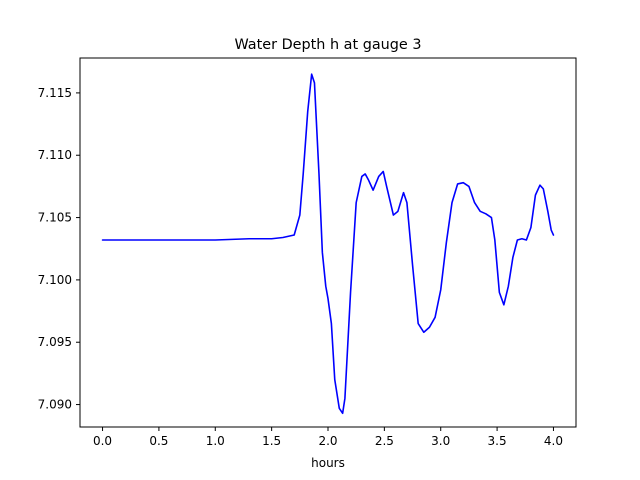 The height and width of the screenshot is (480, 640). Describe the element at coordinates (440, 441) in the screenshot. I see `x-tick-label: 3.0` at that location.